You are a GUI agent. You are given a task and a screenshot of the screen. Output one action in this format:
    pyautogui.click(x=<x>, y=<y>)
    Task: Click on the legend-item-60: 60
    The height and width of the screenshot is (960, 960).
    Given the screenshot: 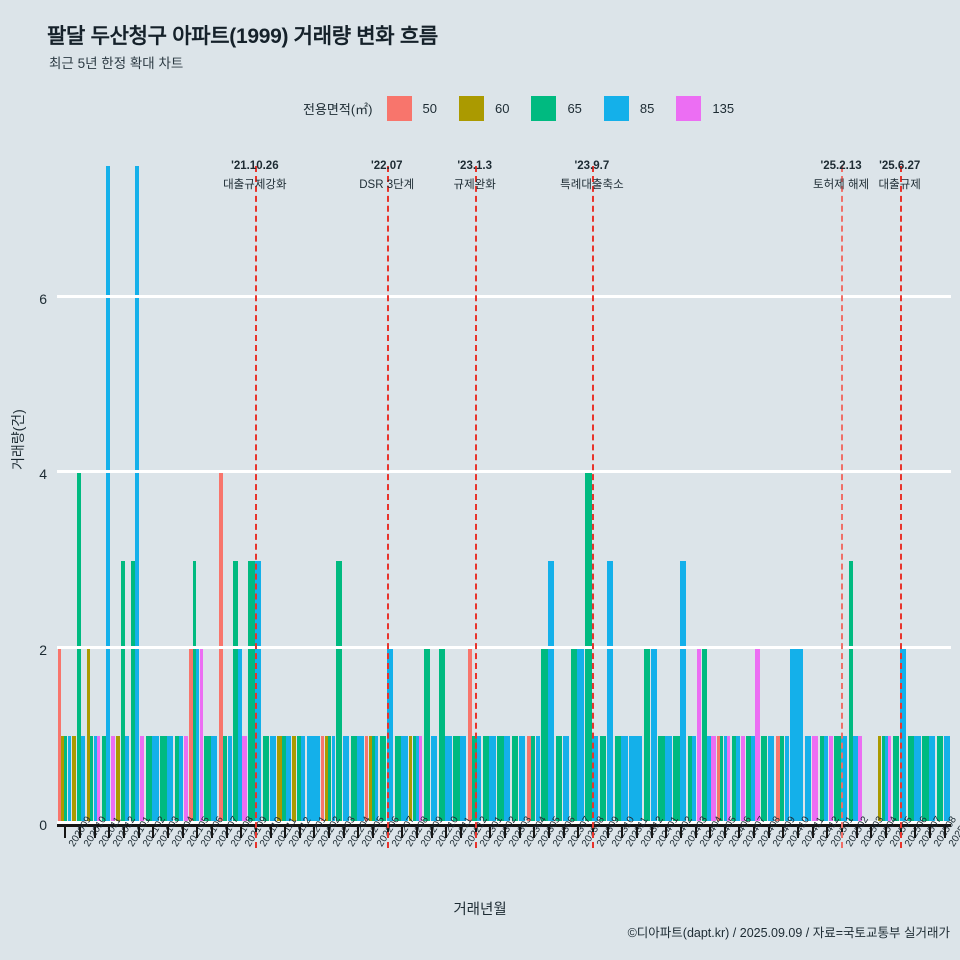 What is the action you would take?
    pyautogui.click(x=494, y=108)
    